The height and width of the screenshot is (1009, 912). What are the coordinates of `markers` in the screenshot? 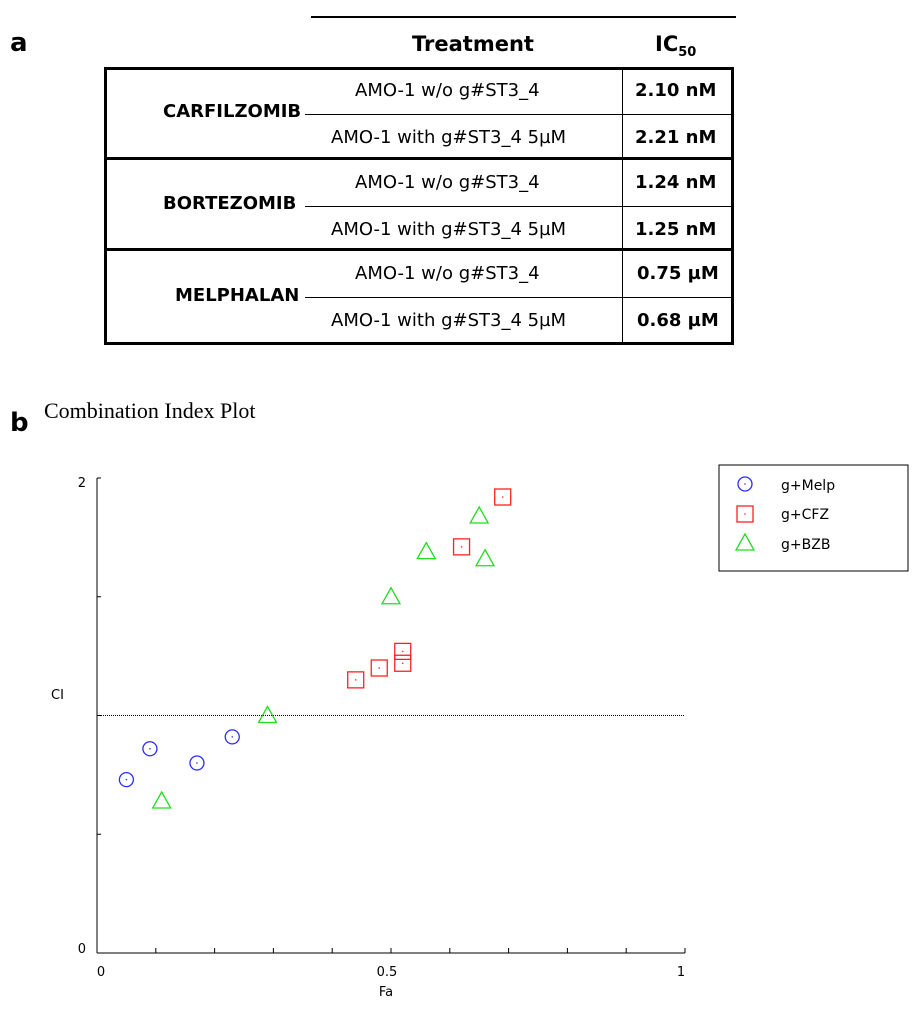 It's located at (315, 648).